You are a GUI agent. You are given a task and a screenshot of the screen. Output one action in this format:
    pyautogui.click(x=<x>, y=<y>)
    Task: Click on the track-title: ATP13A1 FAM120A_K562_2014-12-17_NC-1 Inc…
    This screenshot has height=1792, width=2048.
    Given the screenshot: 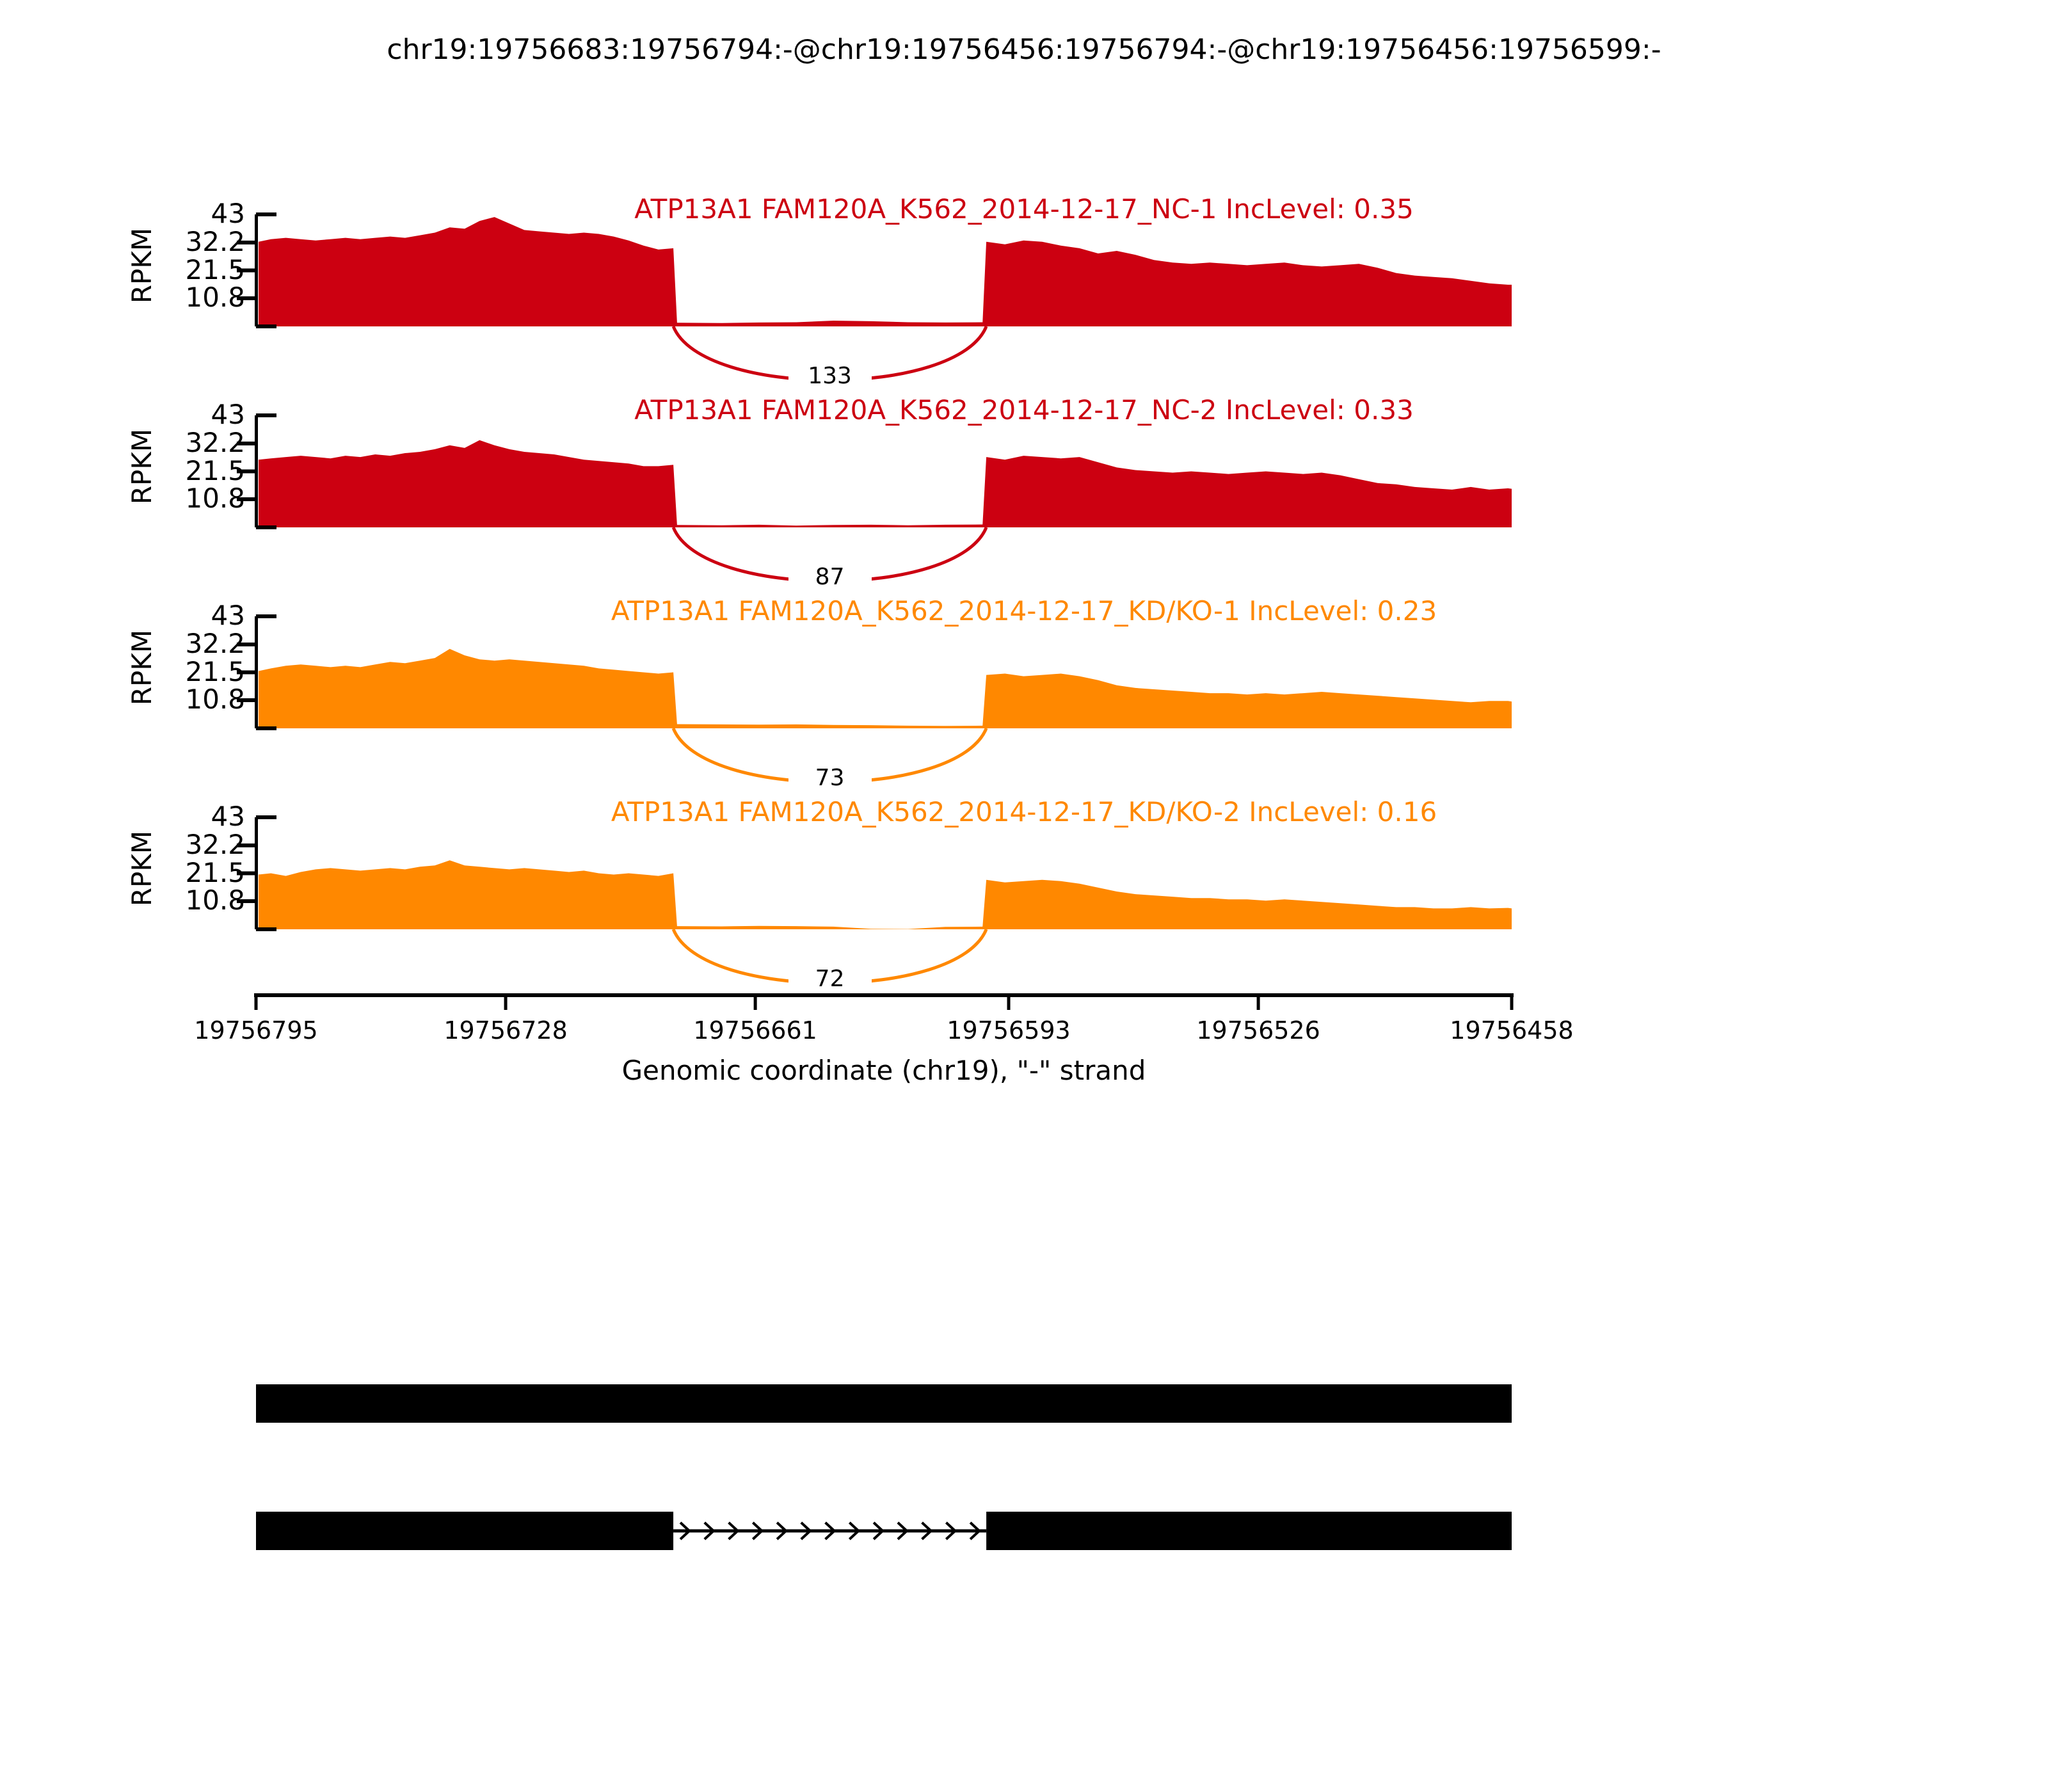 What is the action you would take?
    pyautogui.click(x=1024, y=209)
    